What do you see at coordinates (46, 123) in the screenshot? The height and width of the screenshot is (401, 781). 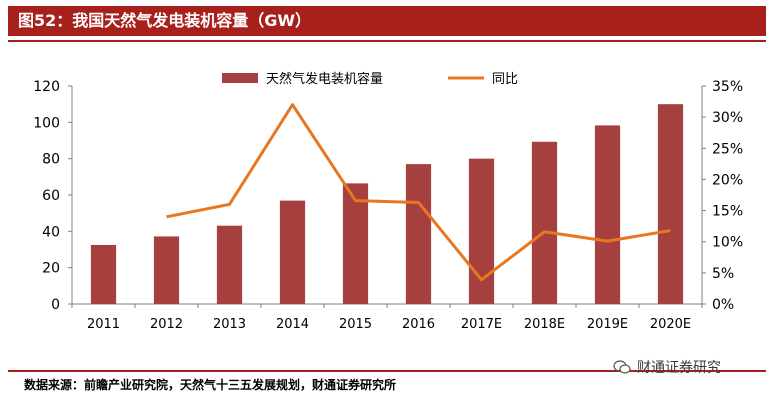 I see `y-left-tick-label: 100` at bounding box center [46, 123].